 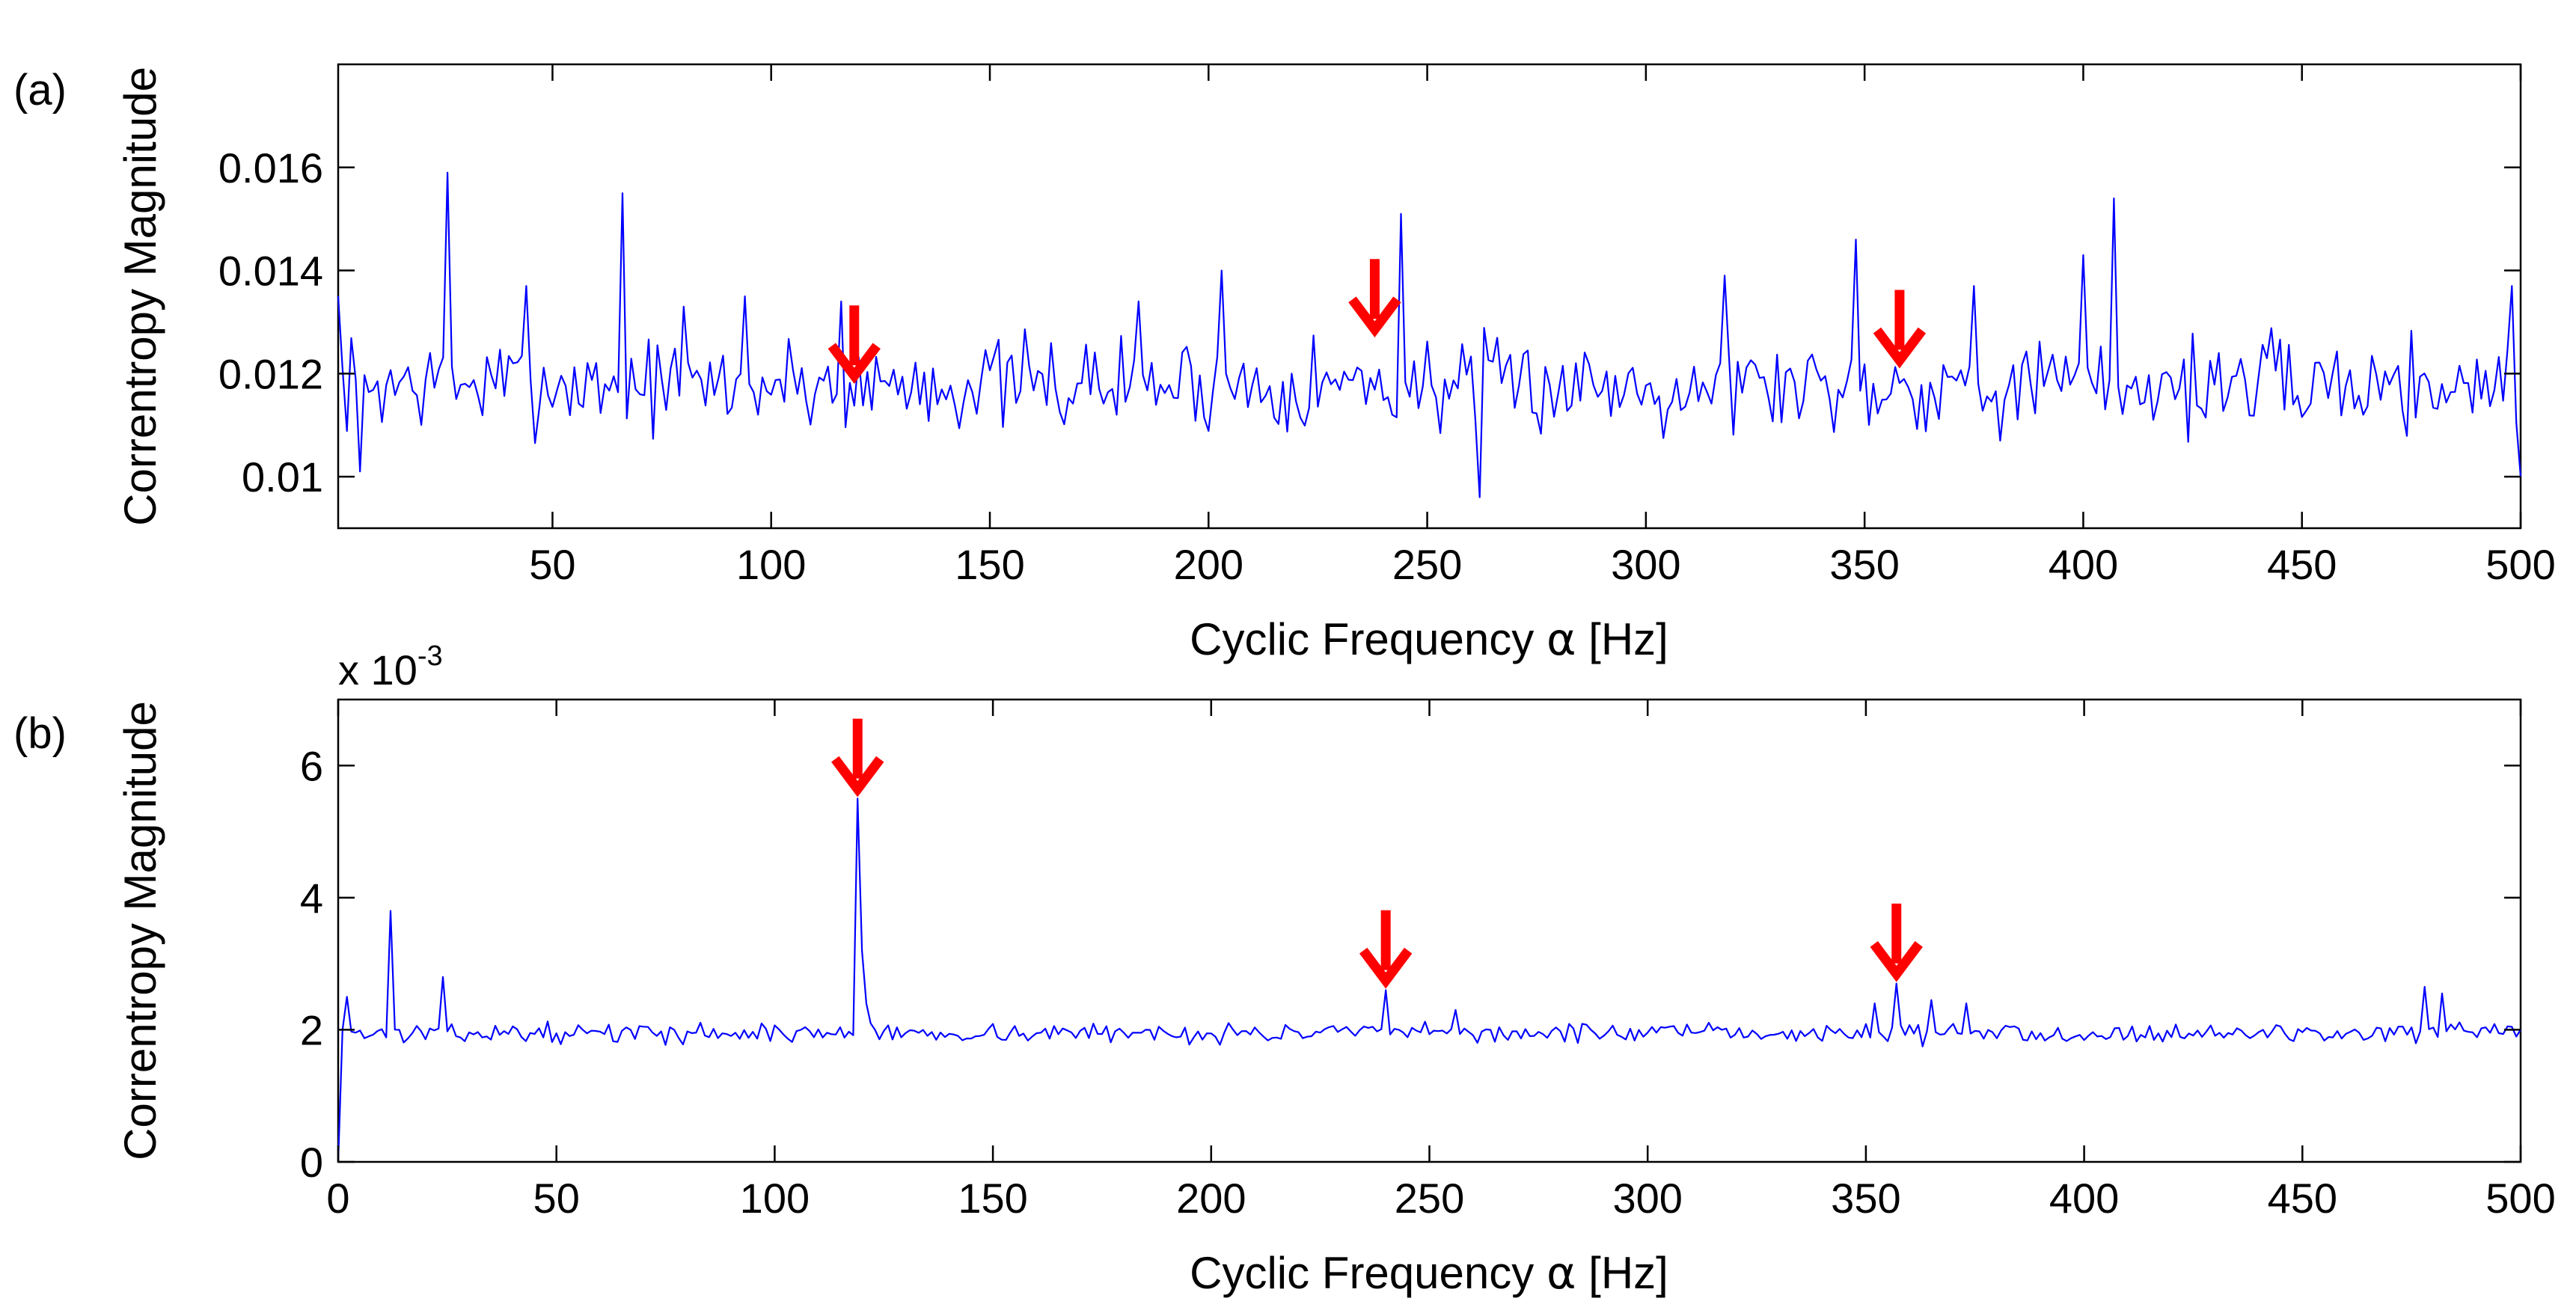 I want to click on panel-b-xtick-label: 300, so click(x=1647, y=1198).